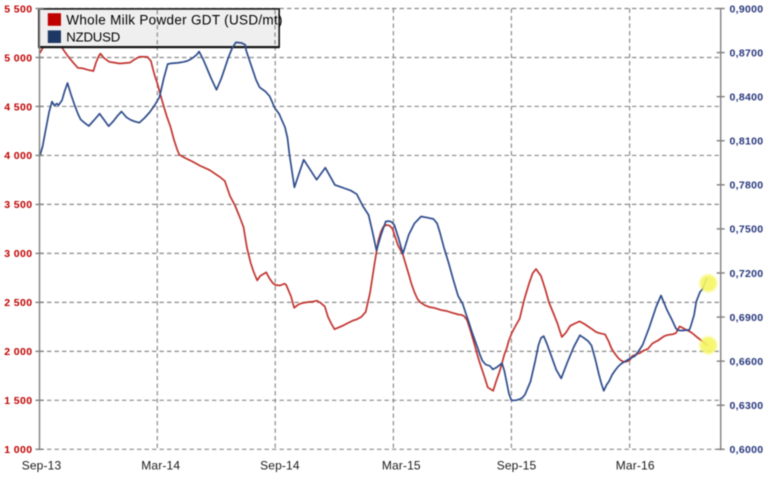 The height and width of the screenshot is (486, 770). Describe the element at coordinates (517, 465) in the screenshot. I see `svg-text: Sep-15` at that location.